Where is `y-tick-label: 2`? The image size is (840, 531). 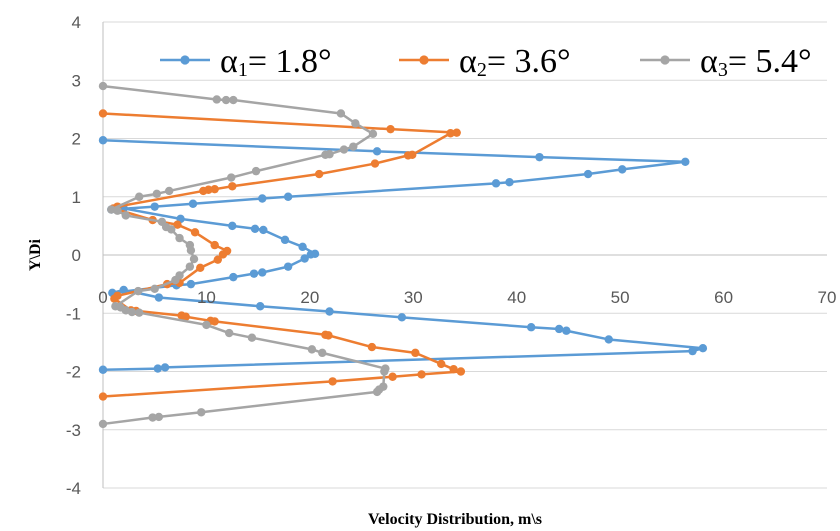
y-tick-label: 2 is located at coordinates (76, 139).